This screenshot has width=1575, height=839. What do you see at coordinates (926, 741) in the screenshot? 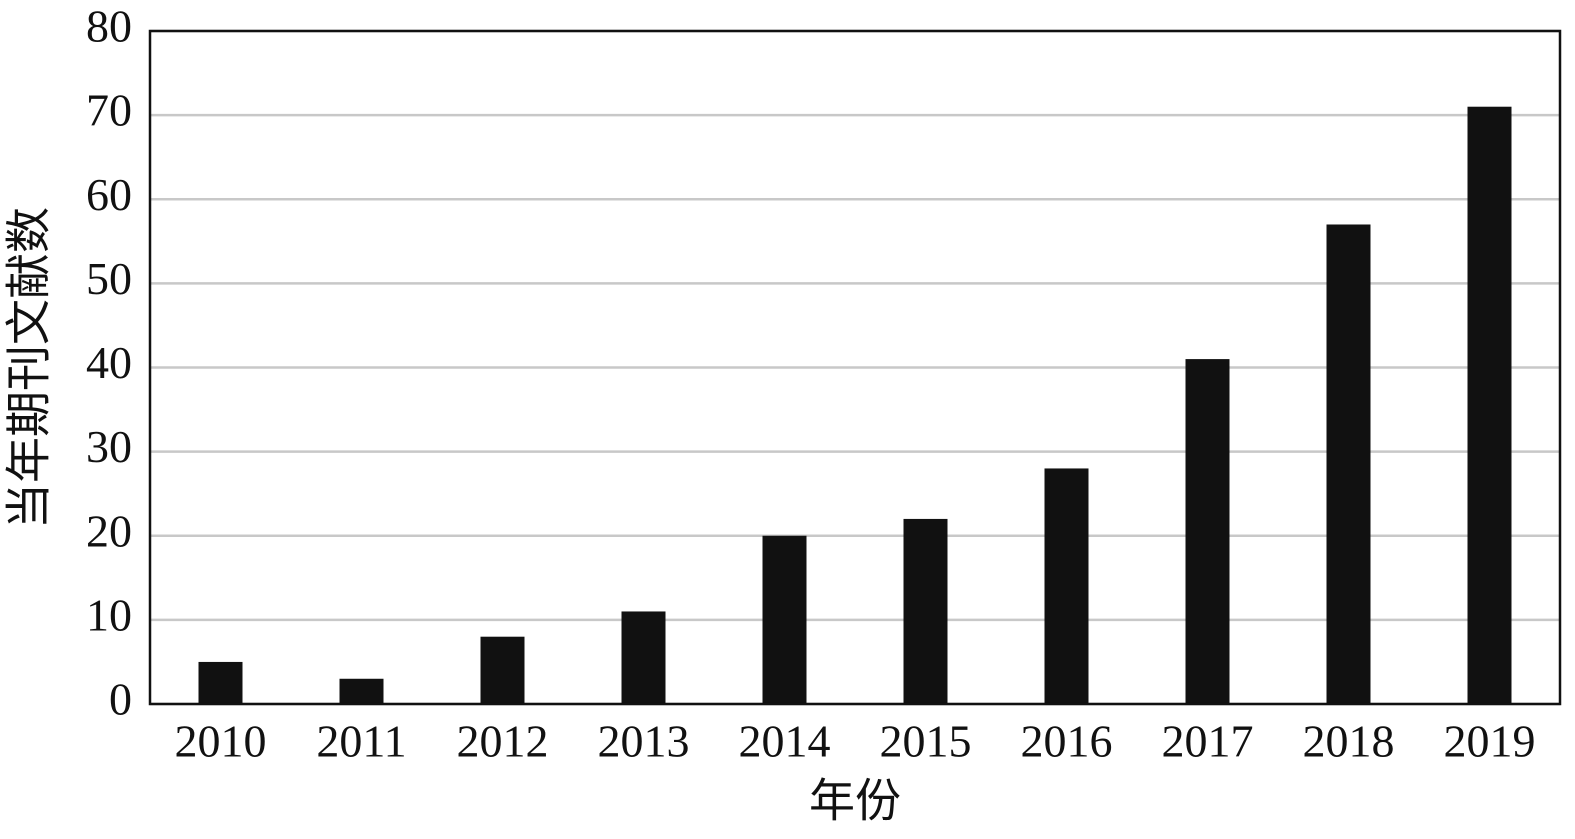
I see `x-tick-label: 2015` at bounding box center [926, 741].